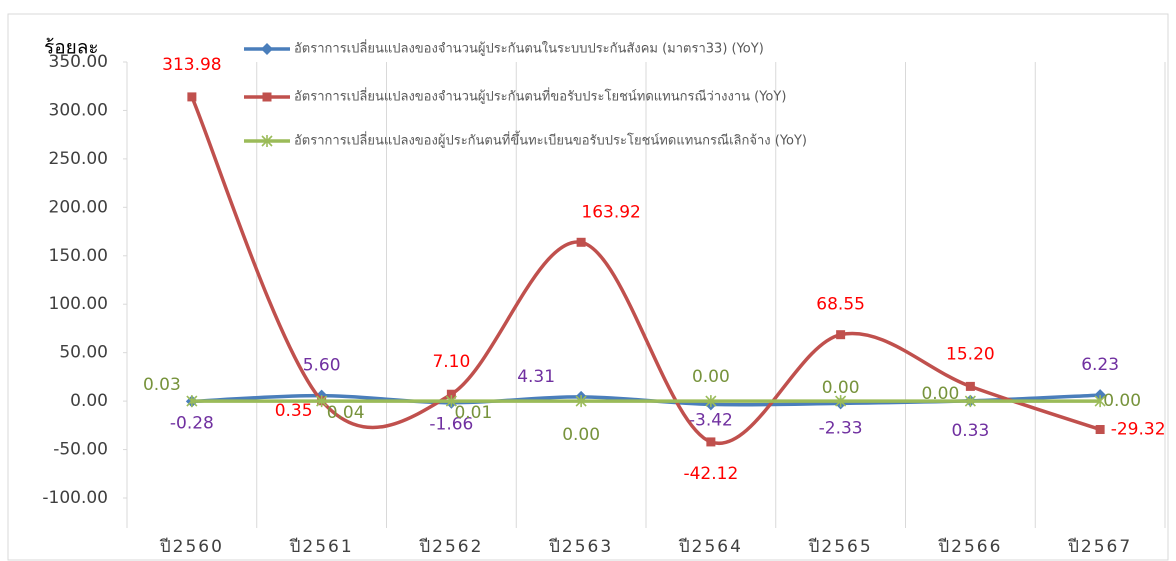 The image size is (1176, 561). What do you see at coordinates (580, 547) in the screenshot?
I see `x-tick-label: ปี2563` at bounding box center [580, 547].